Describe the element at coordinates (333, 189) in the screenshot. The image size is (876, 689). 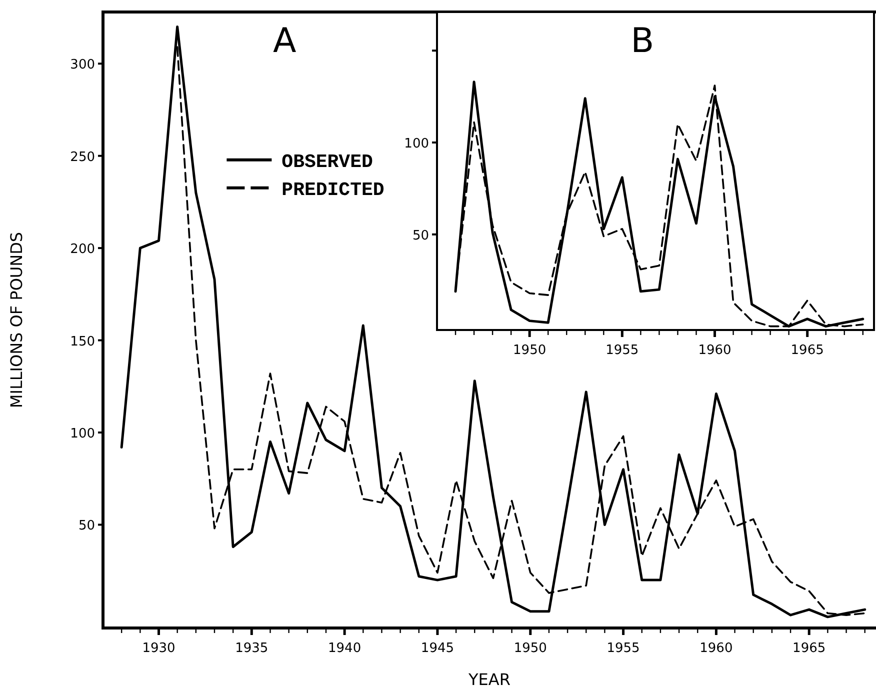
I see `legend-label: PREDICTED` at that location.